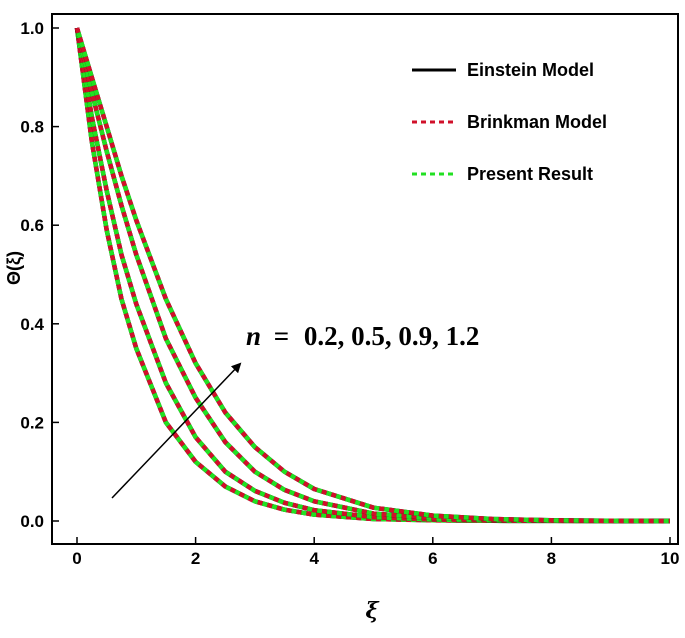 Image resolution: width=685 pixels, height=638 pixels. I want to click on x-tick-label-5: 10, so click(670, 558).